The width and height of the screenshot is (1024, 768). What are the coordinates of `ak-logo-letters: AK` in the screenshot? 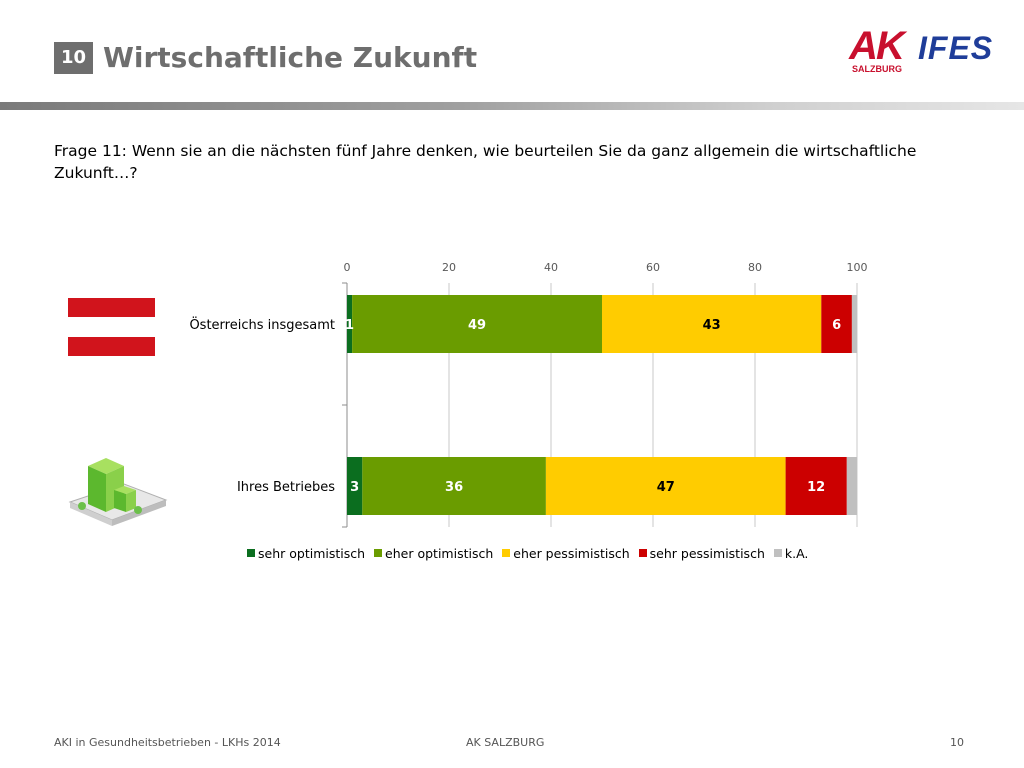 It's located at (877, 46).